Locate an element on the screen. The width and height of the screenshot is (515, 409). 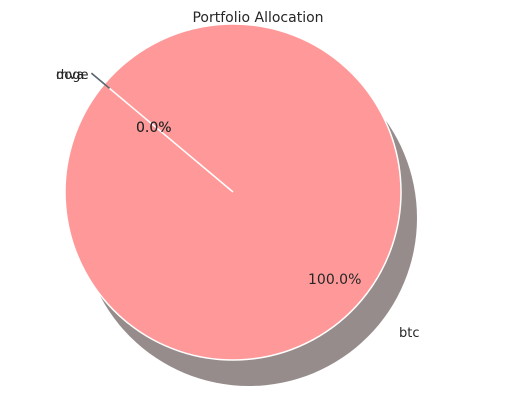
pie-slice-mva is located at coordinates (100, 80).